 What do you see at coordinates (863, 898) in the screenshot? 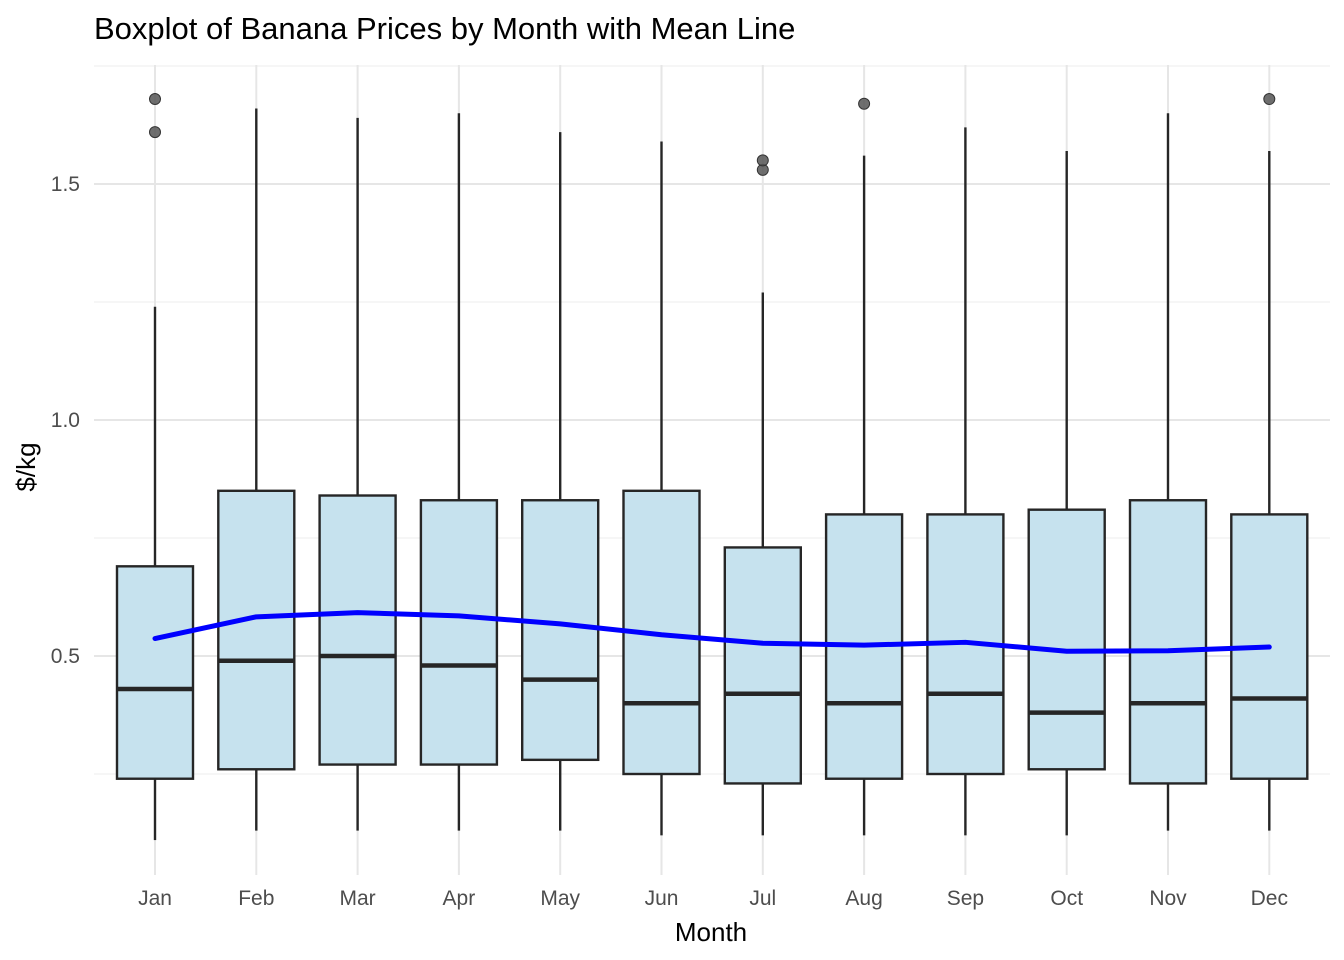
I see `x-tick-label: Aug` at bounding box center [863, 898].